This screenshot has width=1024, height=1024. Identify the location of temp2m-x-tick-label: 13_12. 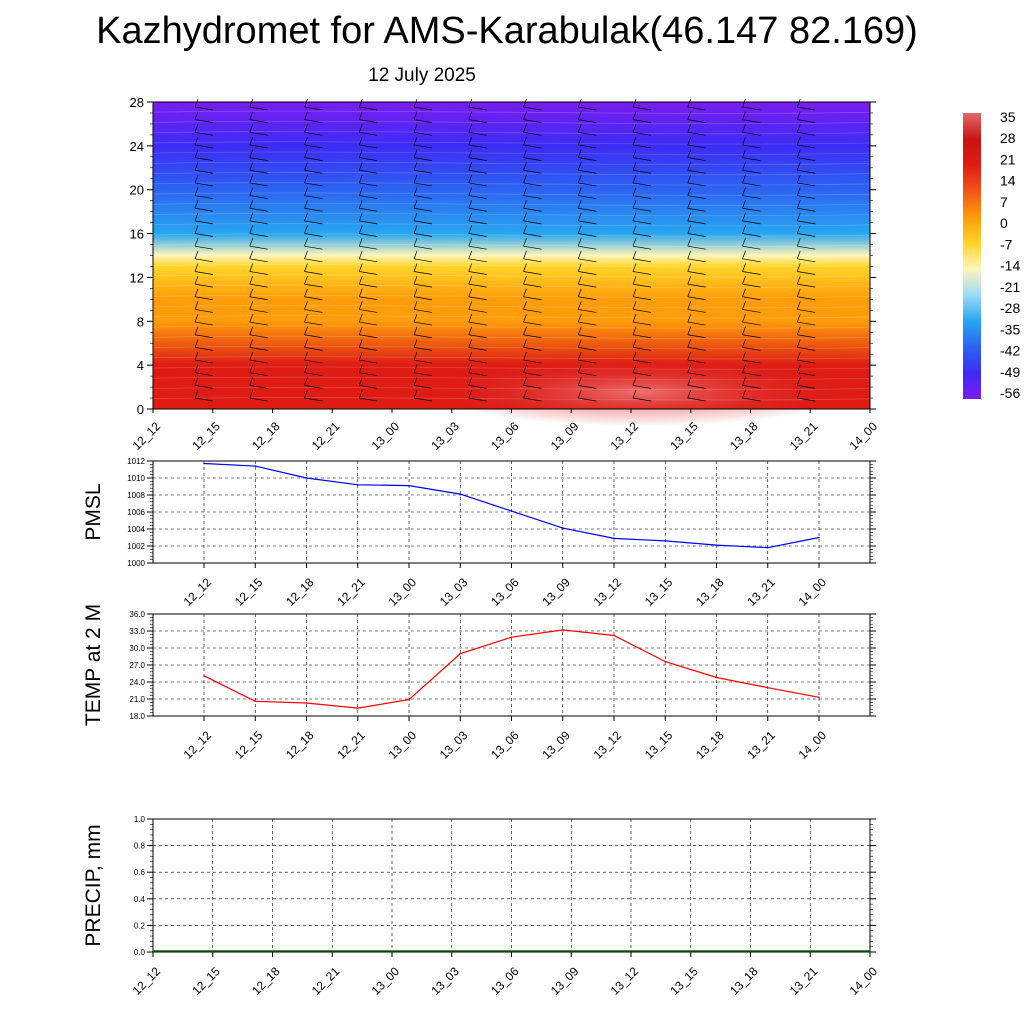
(608, 745).